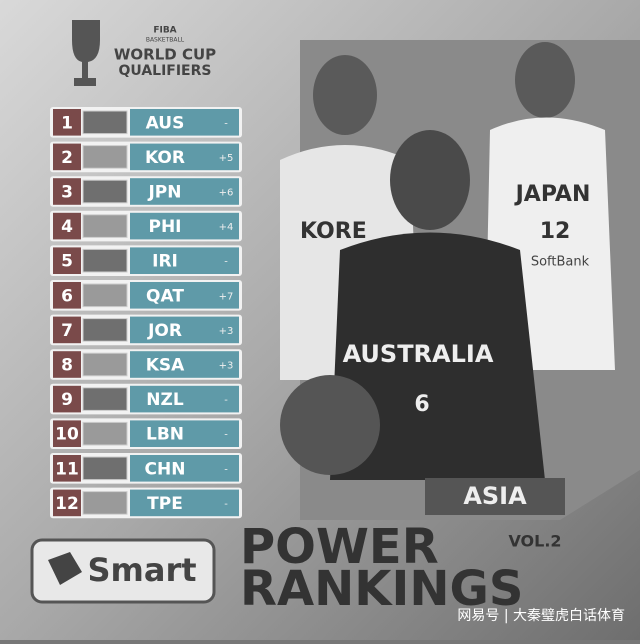 The height and width of the screenshot is (644, 640). What do you see at coordinates (164, 31) in the screenshot?
I see `header-org: FIBA` at bounding box center [164, 31].